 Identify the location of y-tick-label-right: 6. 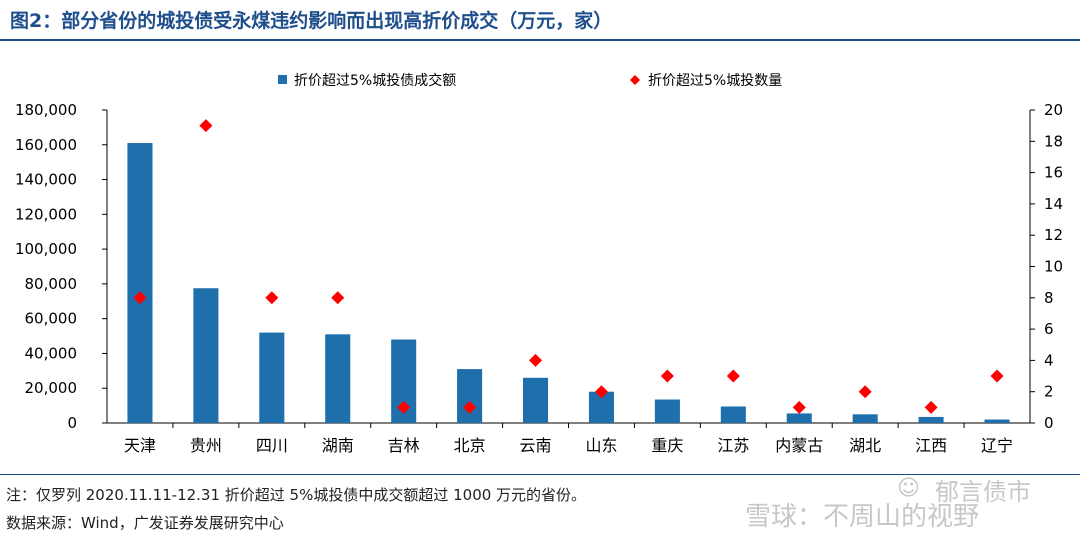
(1049, 329).